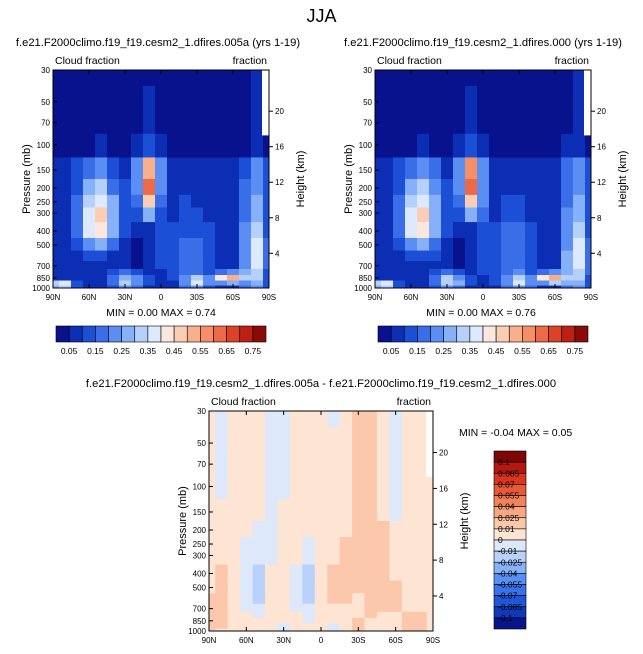 This screenshot has width=643, height=654. What do you see at coordinates (496, 351) in the screenshot?
I see `colorbar-label: 0.45` at bounding box center [496, 351].